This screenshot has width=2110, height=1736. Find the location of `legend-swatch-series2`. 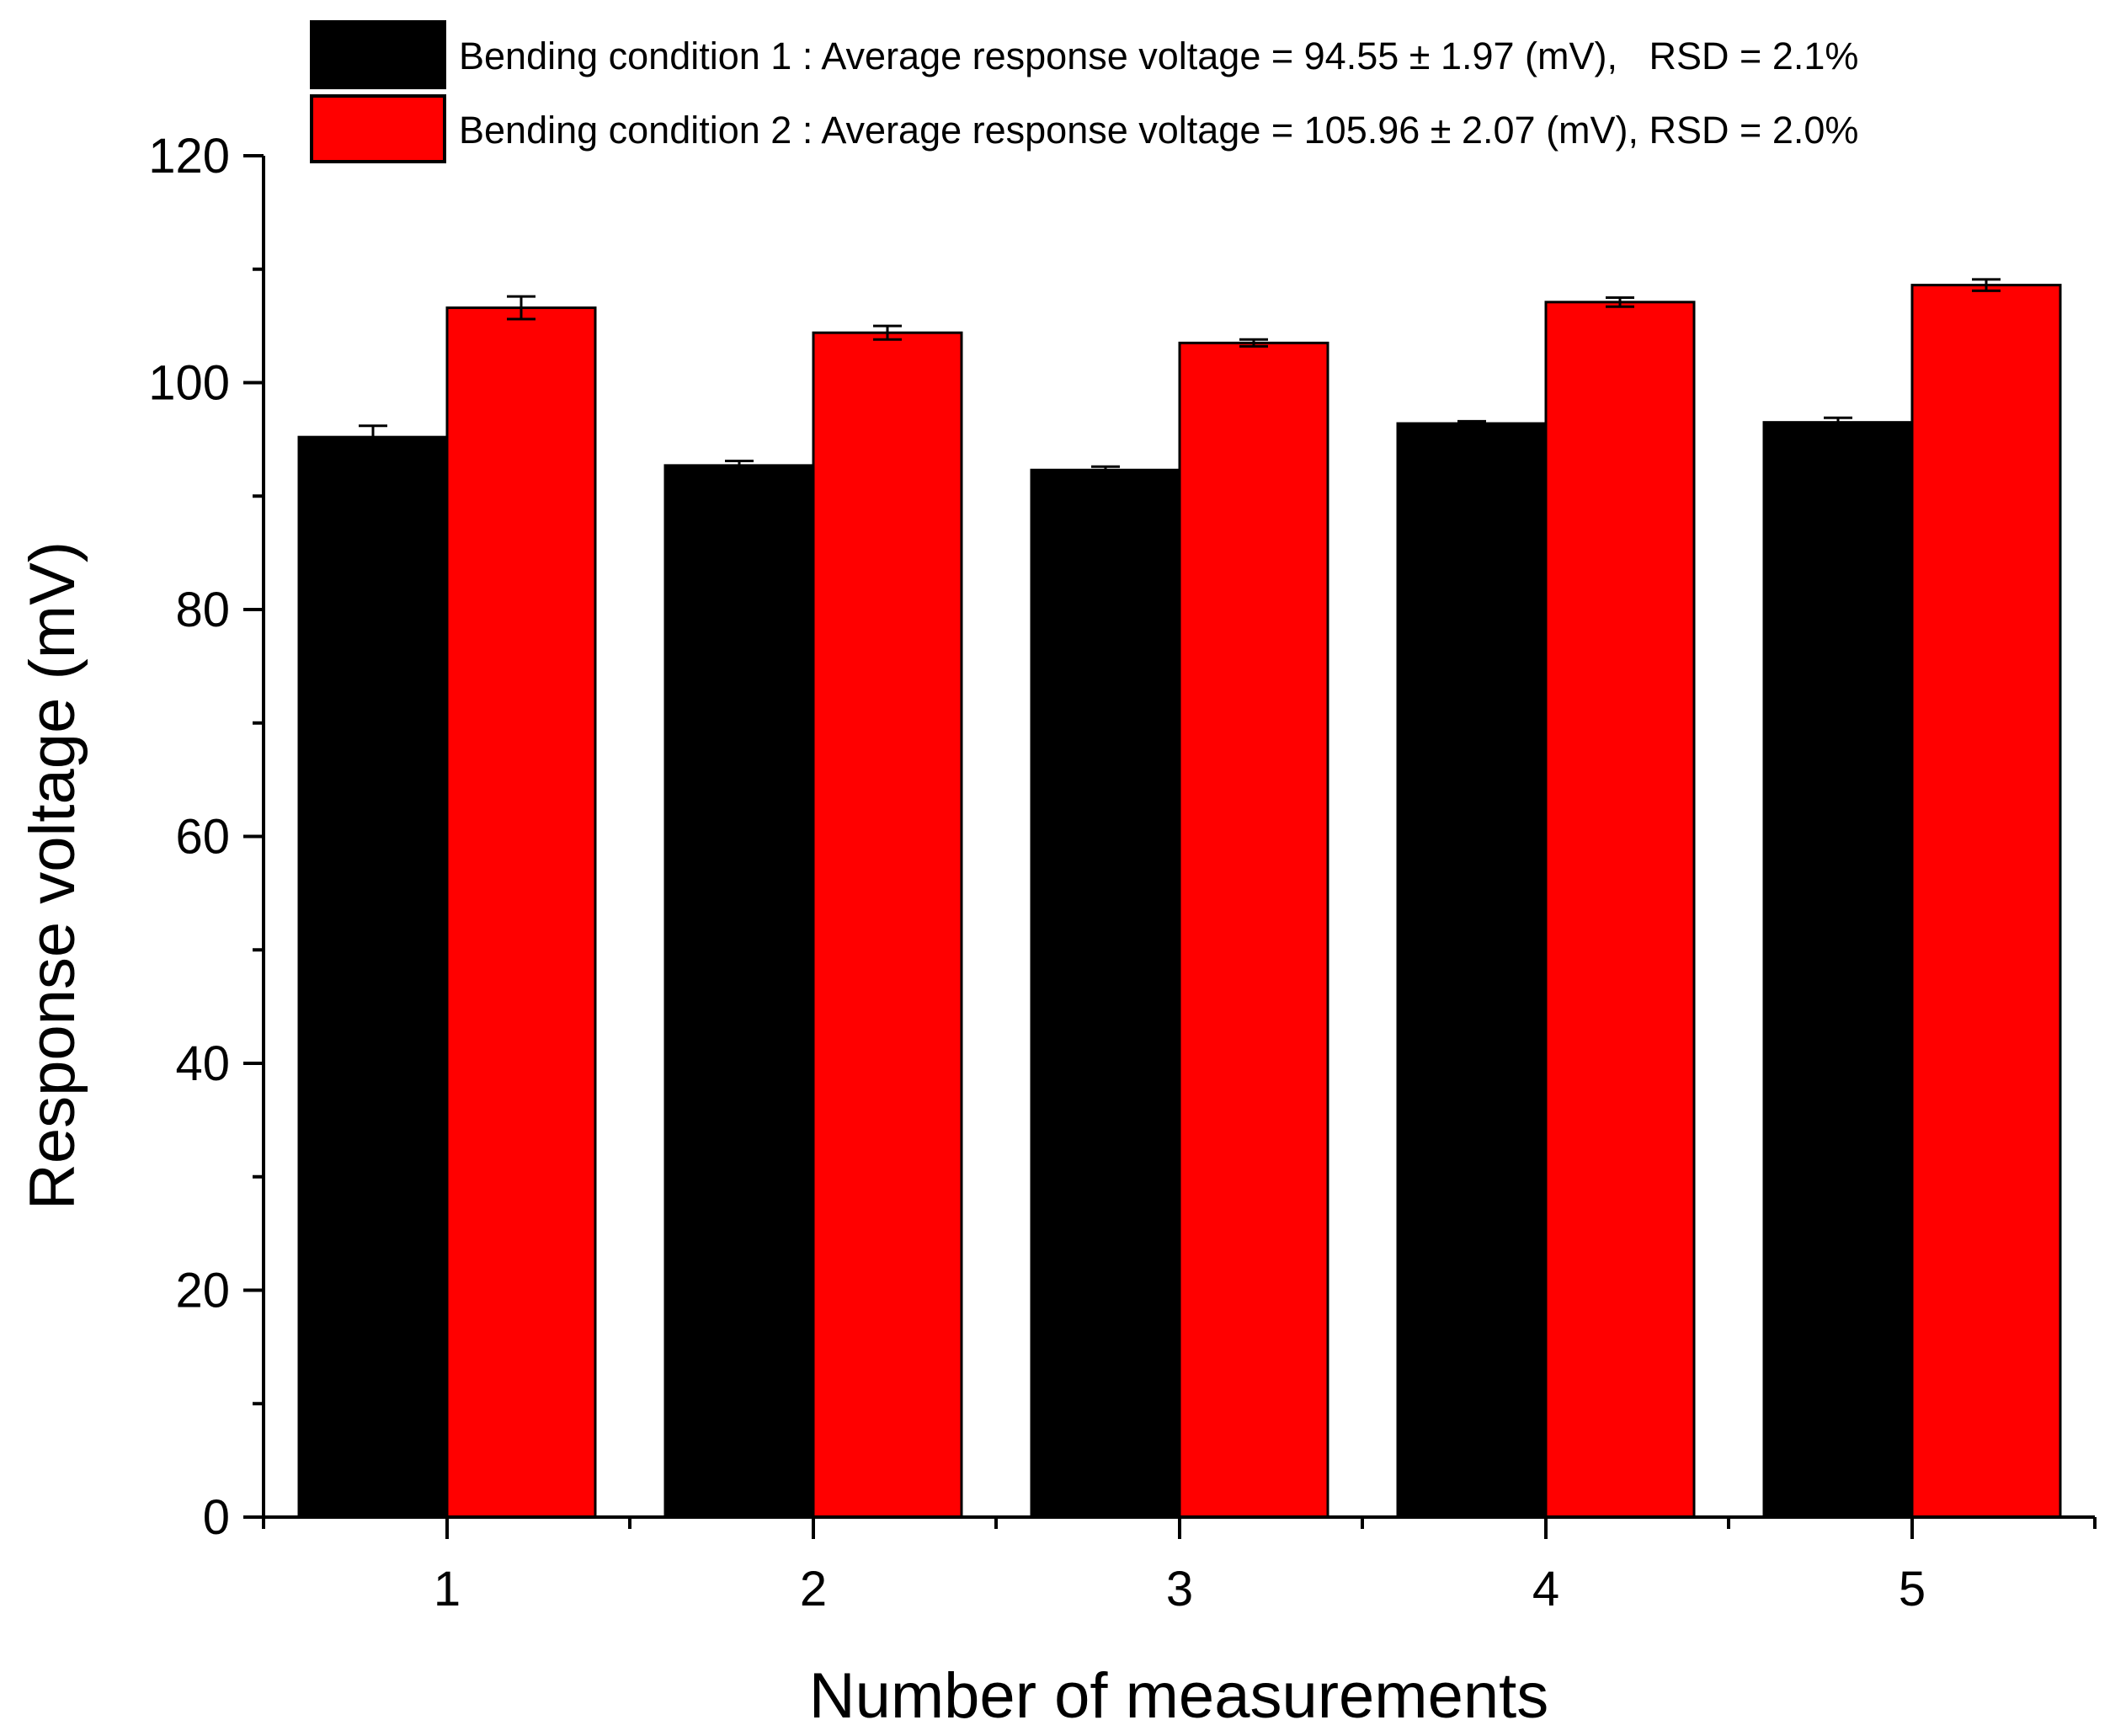

legend-swatch-series2 is located at coordinates (378, 128).